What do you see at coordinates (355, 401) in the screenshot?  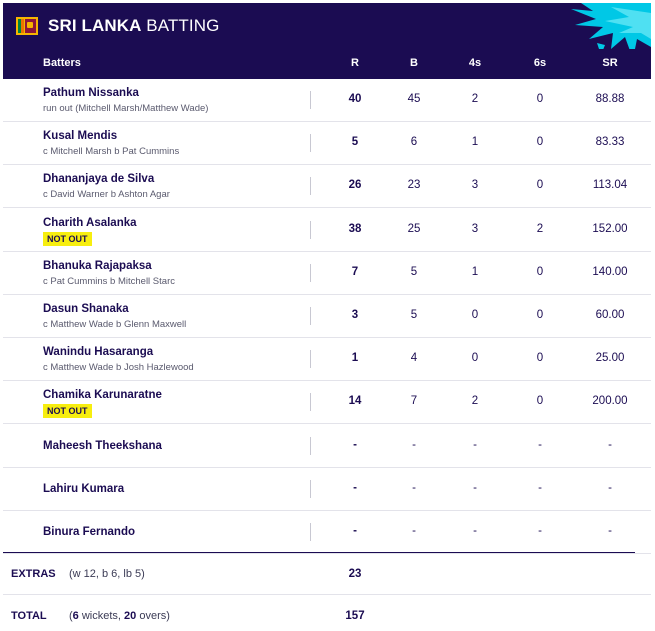 I see `runs-cell: 14` at bounding box center [355, 401].